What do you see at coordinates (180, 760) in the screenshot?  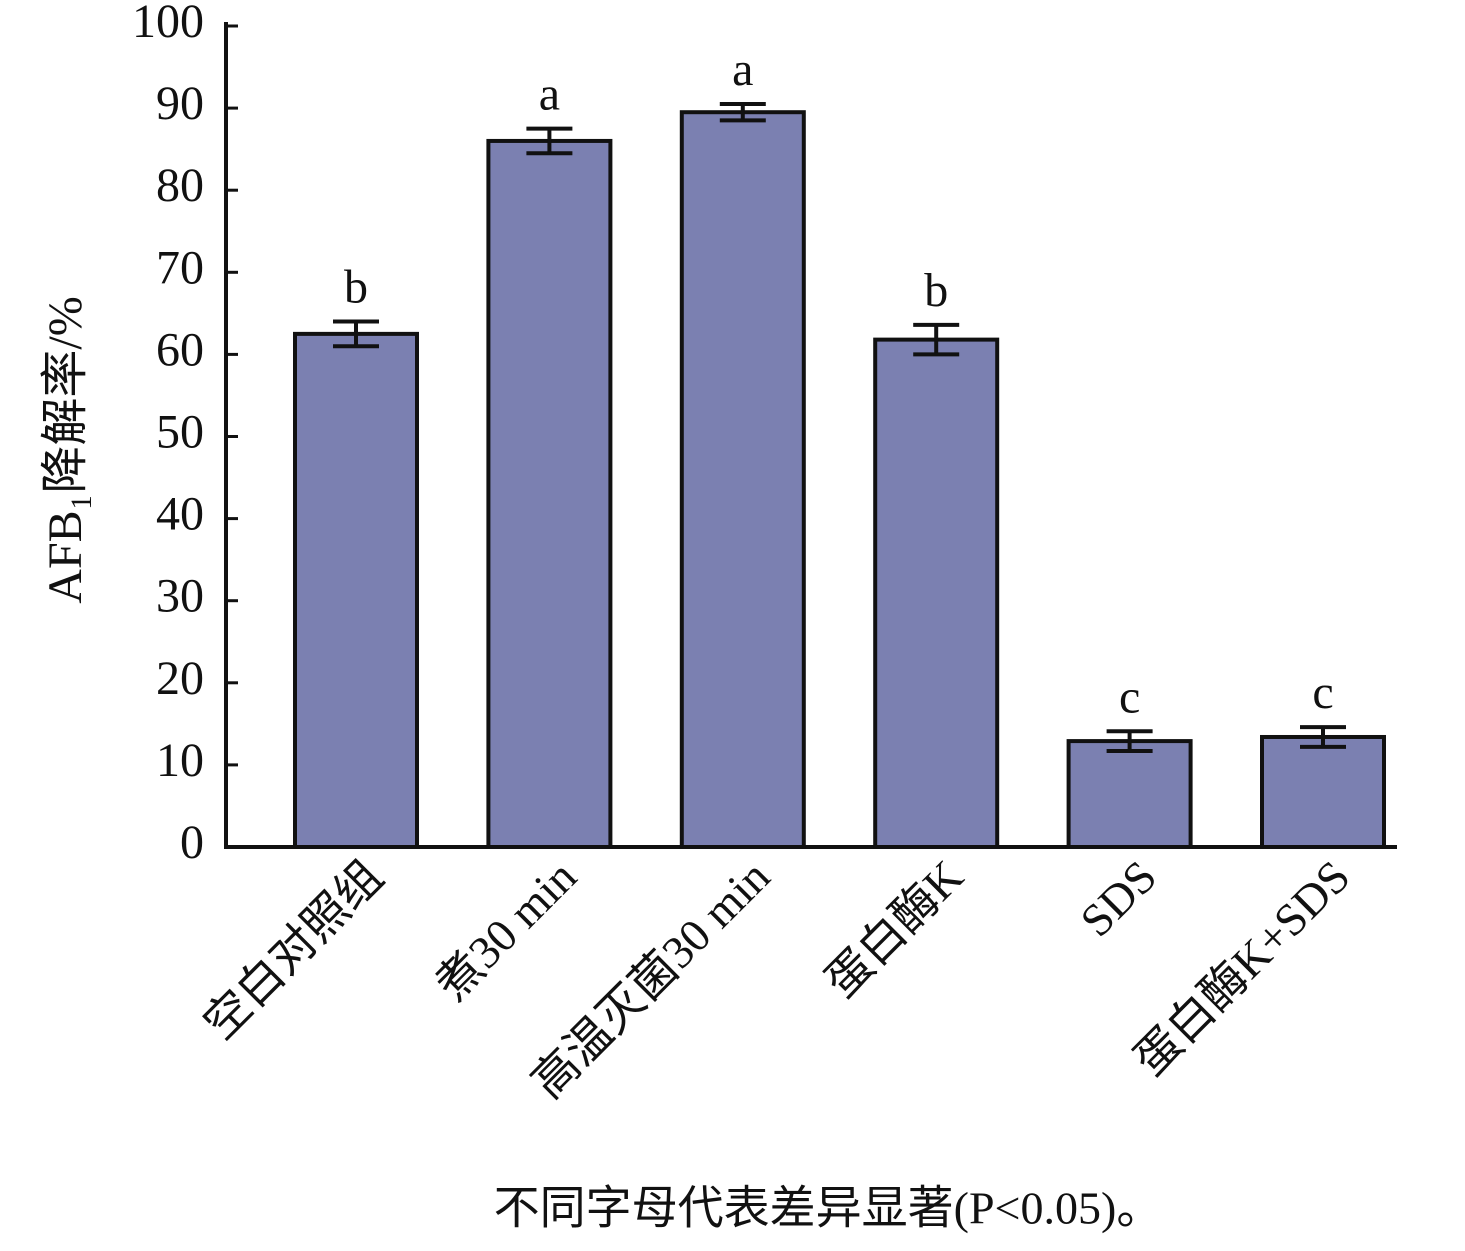 I see `y-tick-label: 10` at bounding box center [180, 760].